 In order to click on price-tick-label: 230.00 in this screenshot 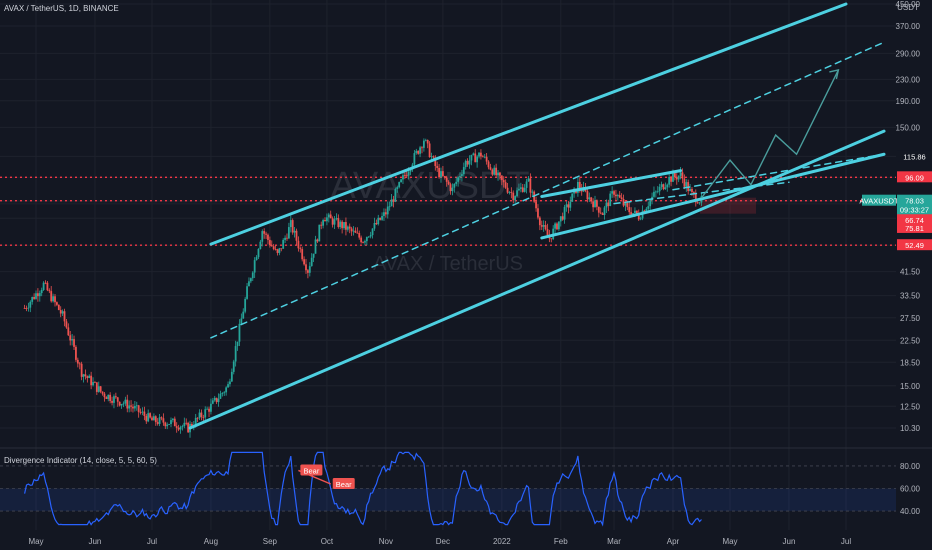, I will do `click(908, 79)`.